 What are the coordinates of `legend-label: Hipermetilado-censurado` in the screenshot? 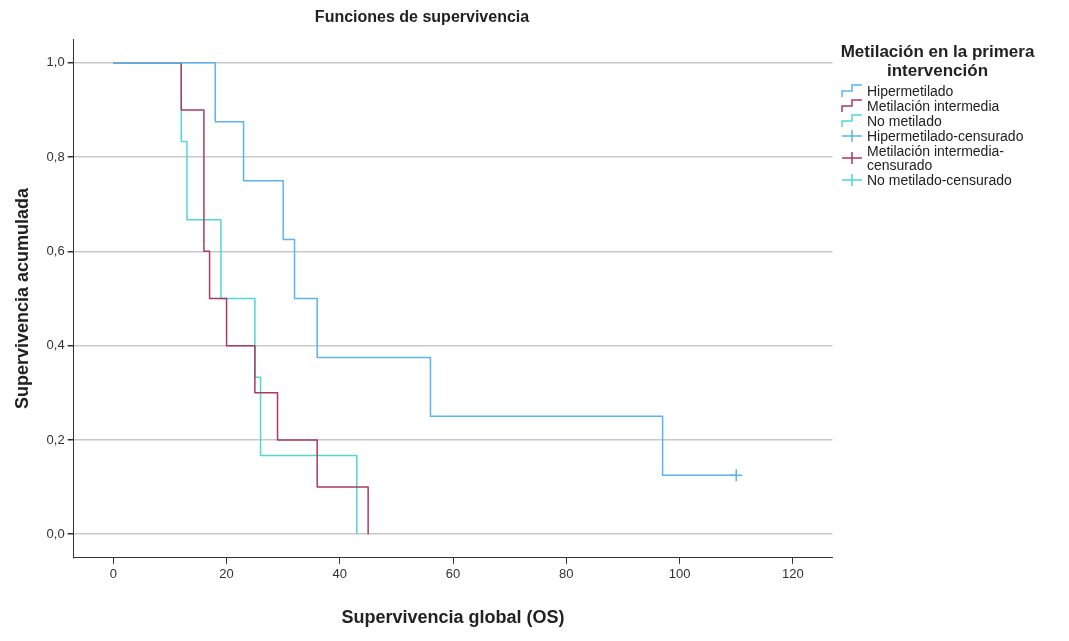 It's located at (945, 136).